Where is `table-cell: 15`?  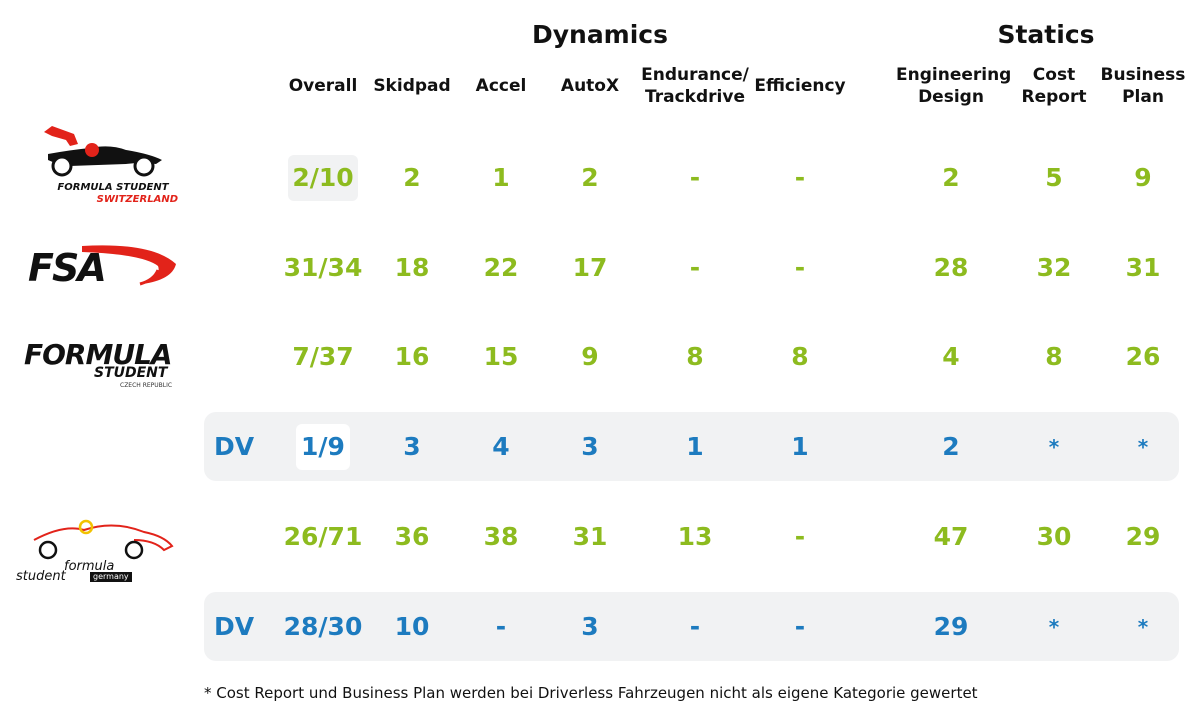
table-cell: 15 is located at coordinates (501, 356).